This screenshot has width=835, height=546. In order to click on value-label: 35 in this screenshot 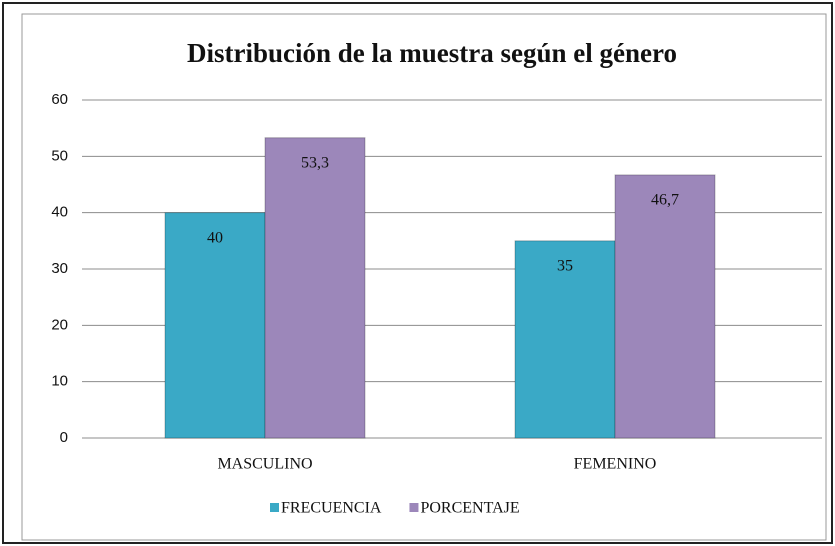, I will do `click(565, 266)`.